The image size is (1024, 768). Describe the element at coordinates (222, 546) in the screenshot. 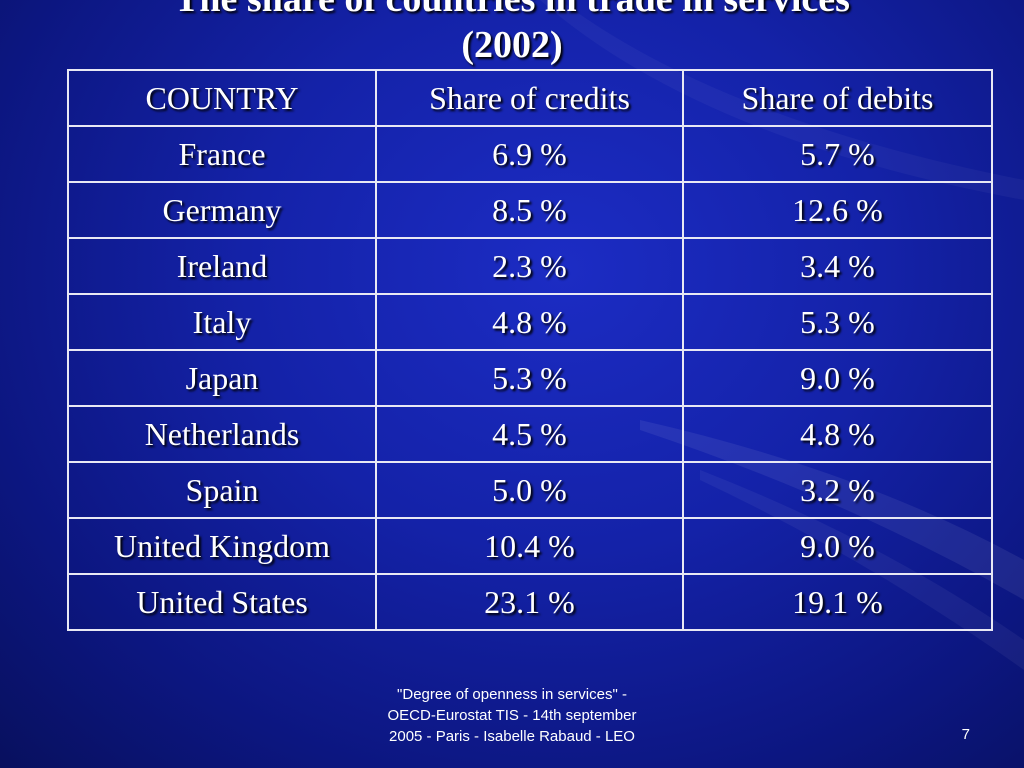

I see `country-cell: United Kingdom` at that location.